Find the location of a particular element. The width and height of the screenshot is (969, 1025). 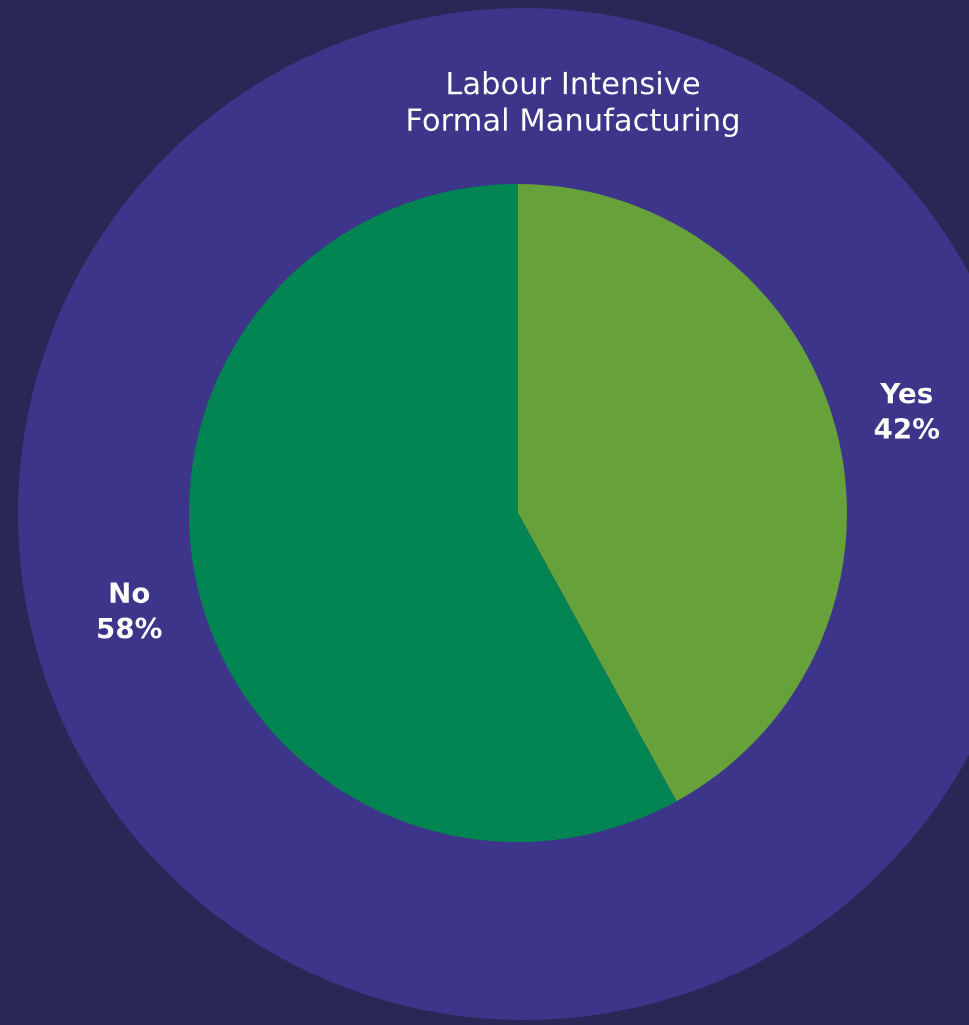

slice-label: Yes is located at coordinates (906, 393).